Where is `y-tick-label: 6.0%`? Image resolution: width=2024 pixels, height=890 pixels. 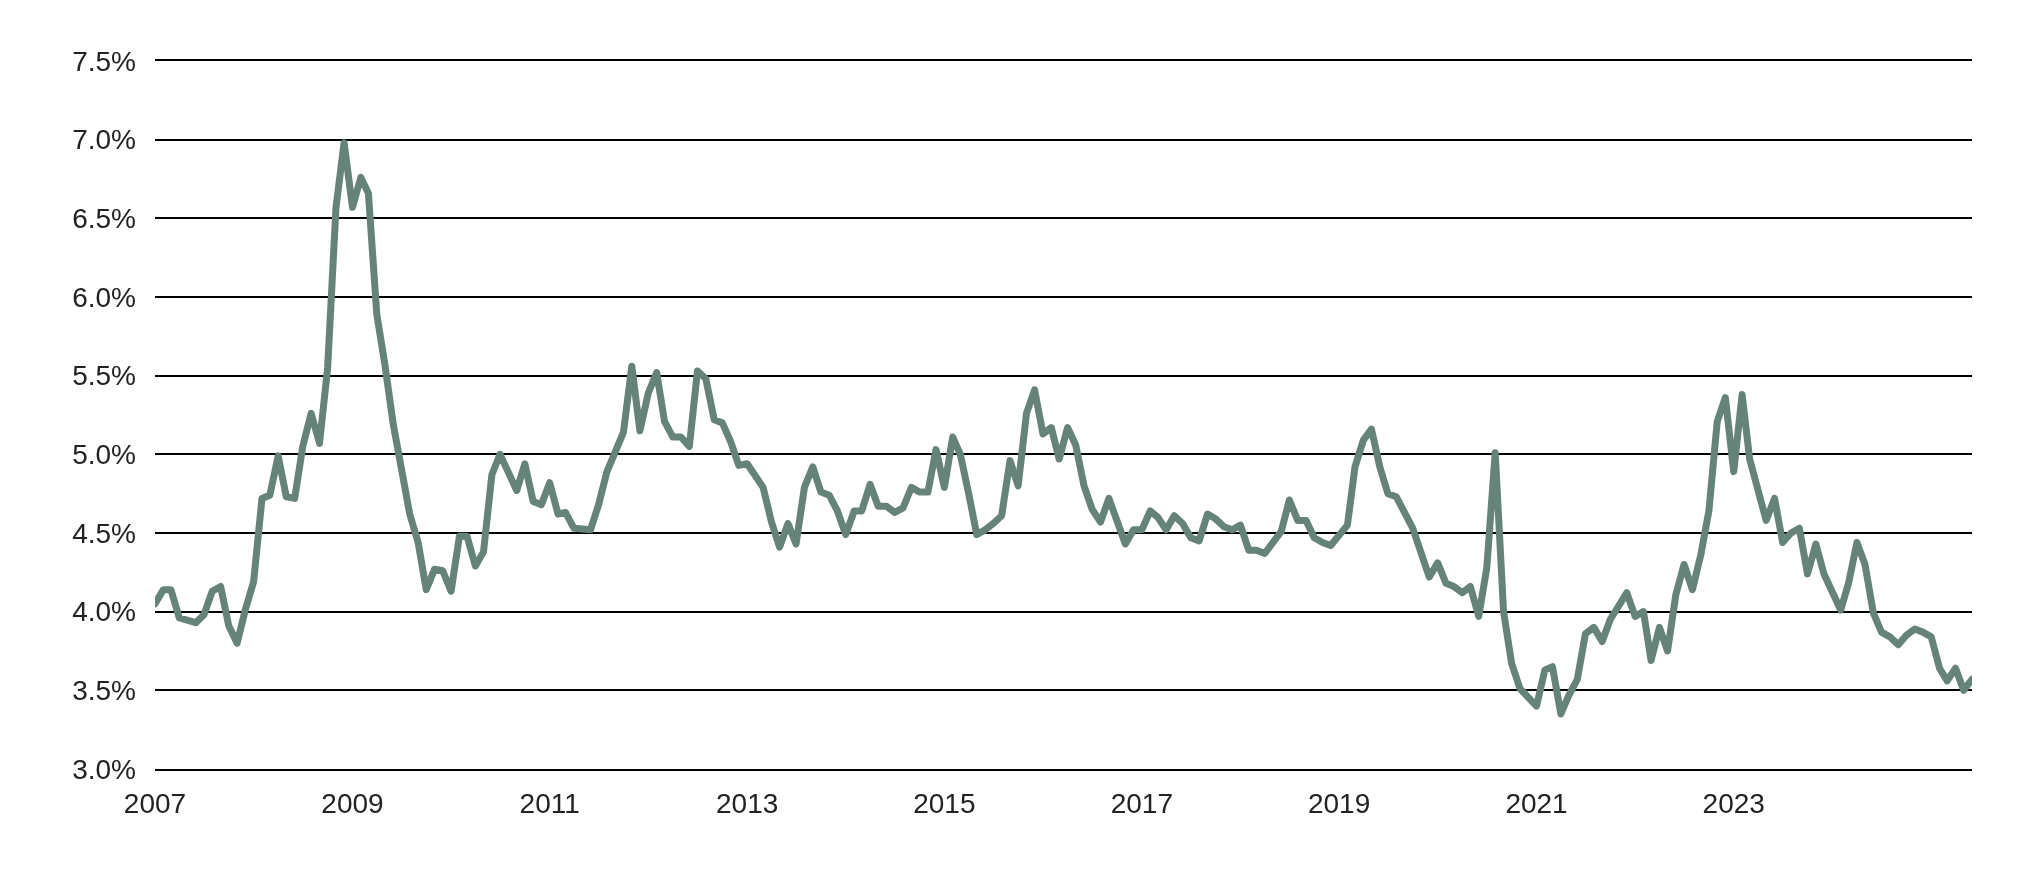
y-tick-label: 6.0% is located at coordinates (104, 297).